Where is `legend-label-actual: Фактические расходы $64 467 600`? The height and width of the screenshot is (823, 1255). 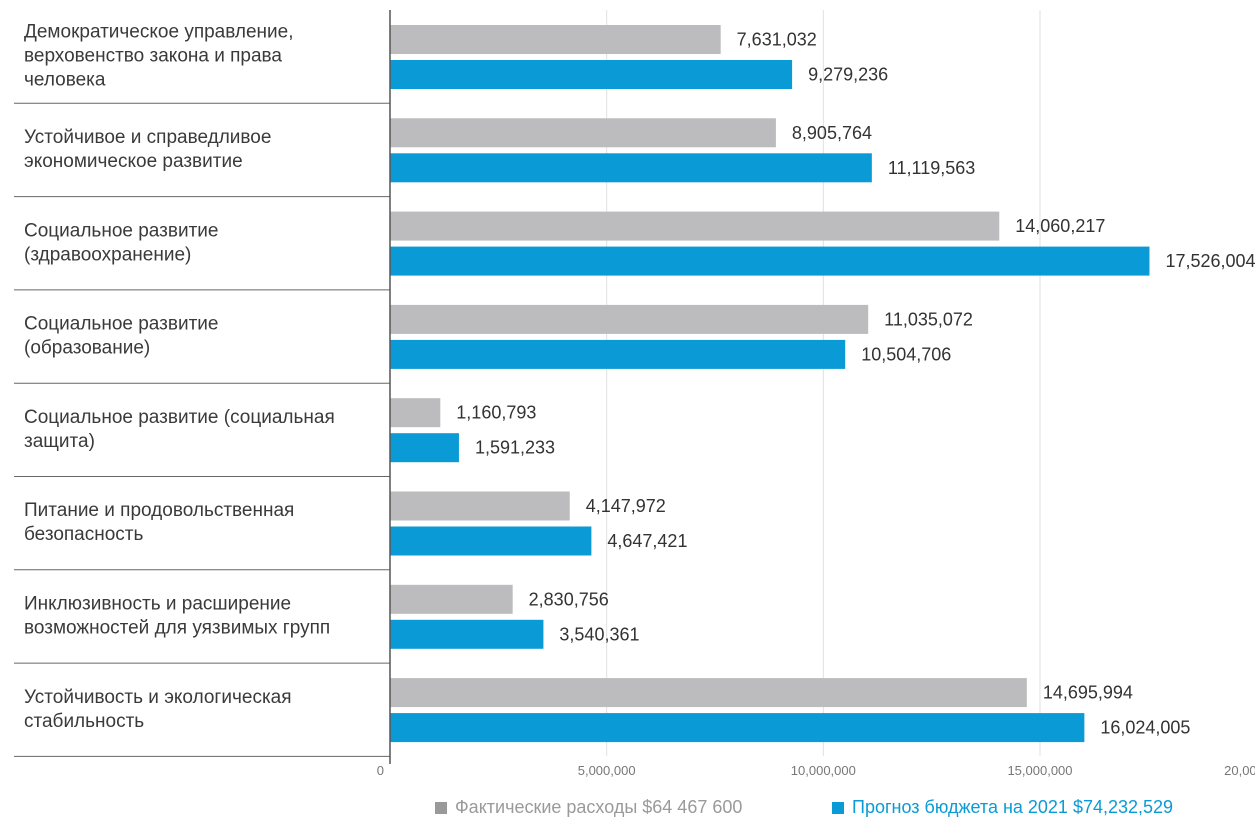
legend-label-actual: Фактические расходы $64 467 600 is located at coordinates (599, 807).